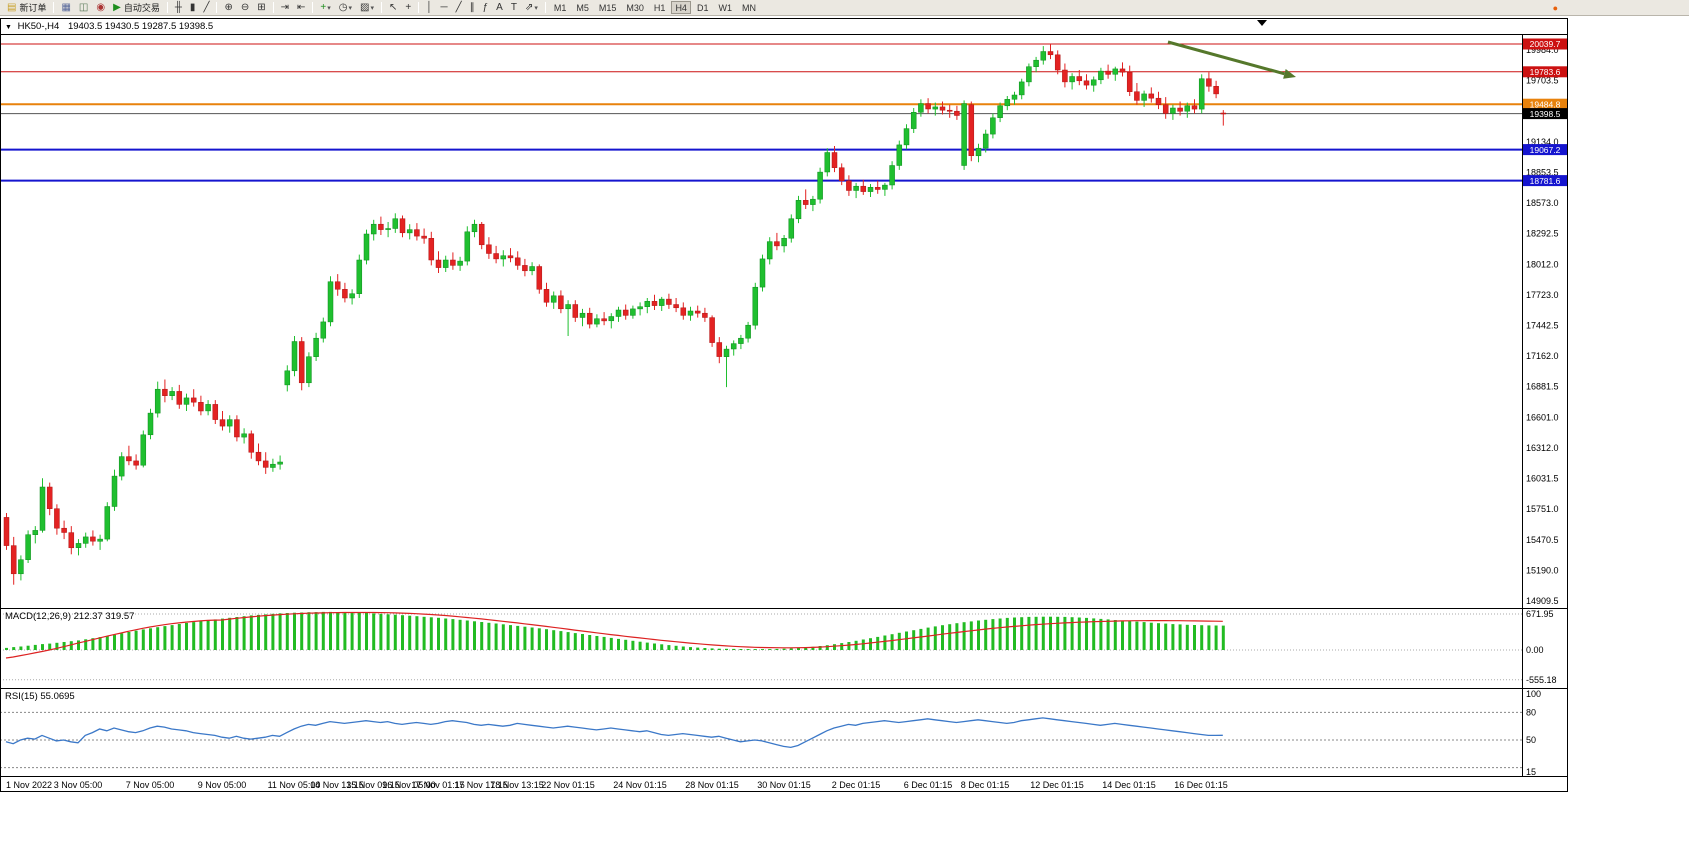 The image size is (1689, 856). I want to click on svg-text: 18573.0, so click(1542, 203).